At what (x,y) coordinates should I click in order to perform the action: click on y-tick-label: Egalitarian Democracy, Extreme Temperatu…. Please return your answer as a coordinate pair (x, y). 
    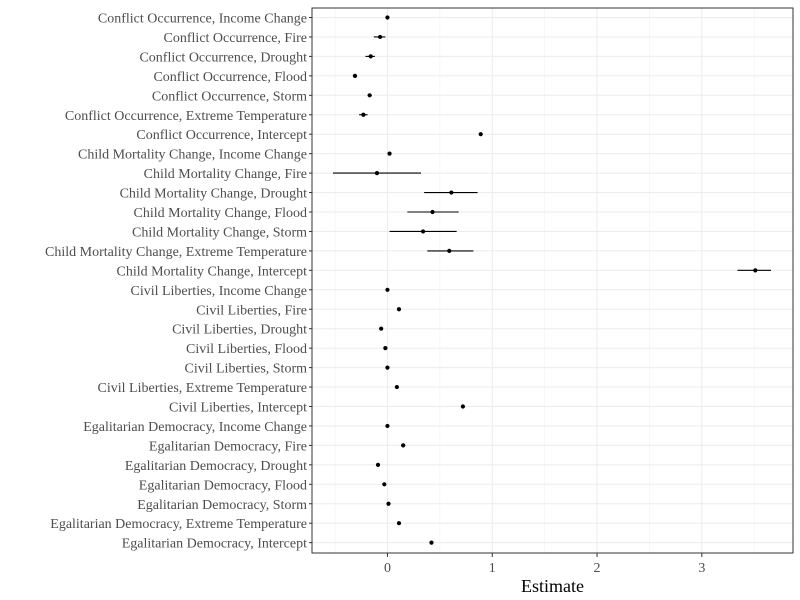
    Looking at the image, I should click on (178, 524).